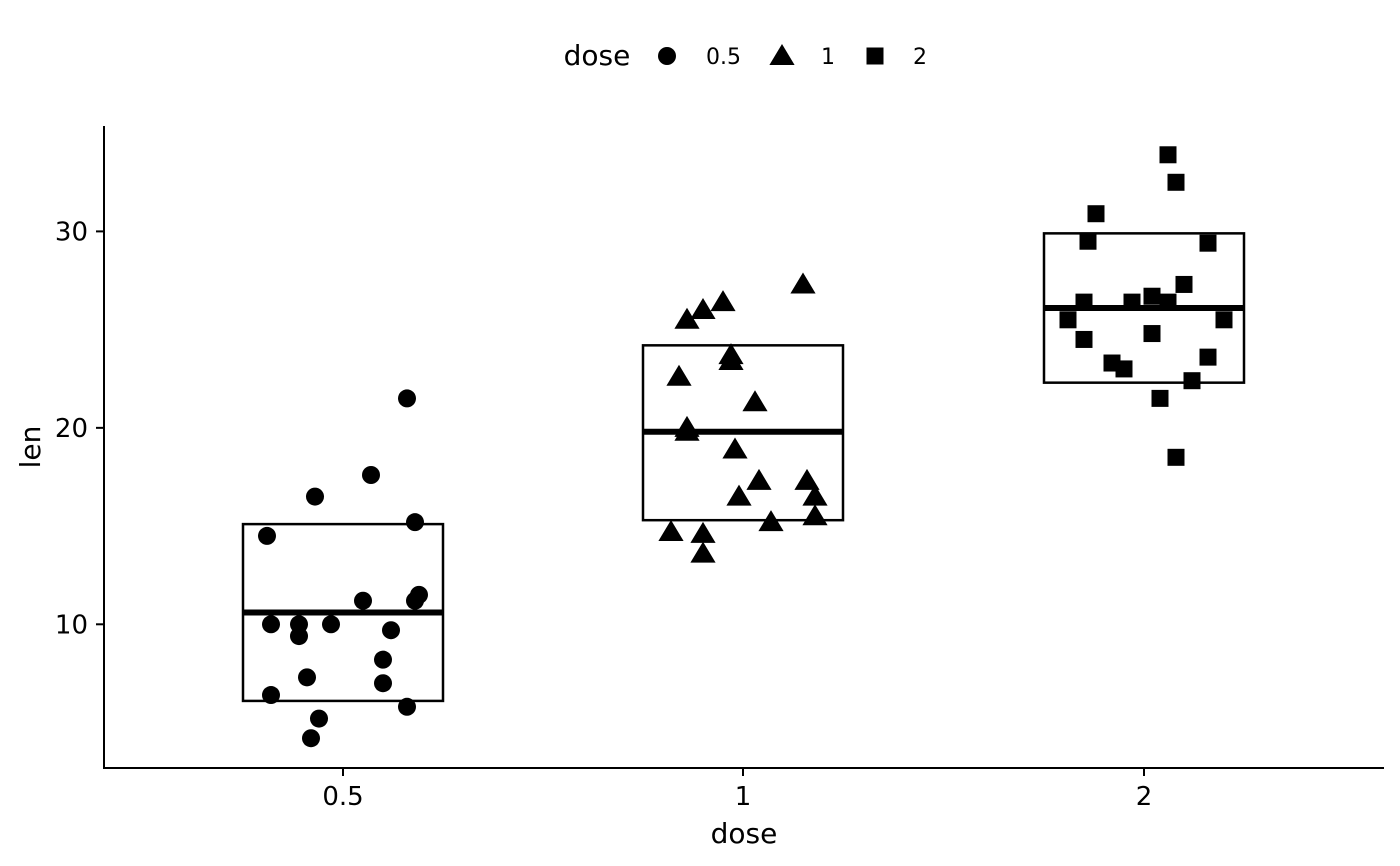  What do you see at coordinates (743, 797) in the screenshot?
I see `x-tick-label: 1` at bounding box center [743, 797].